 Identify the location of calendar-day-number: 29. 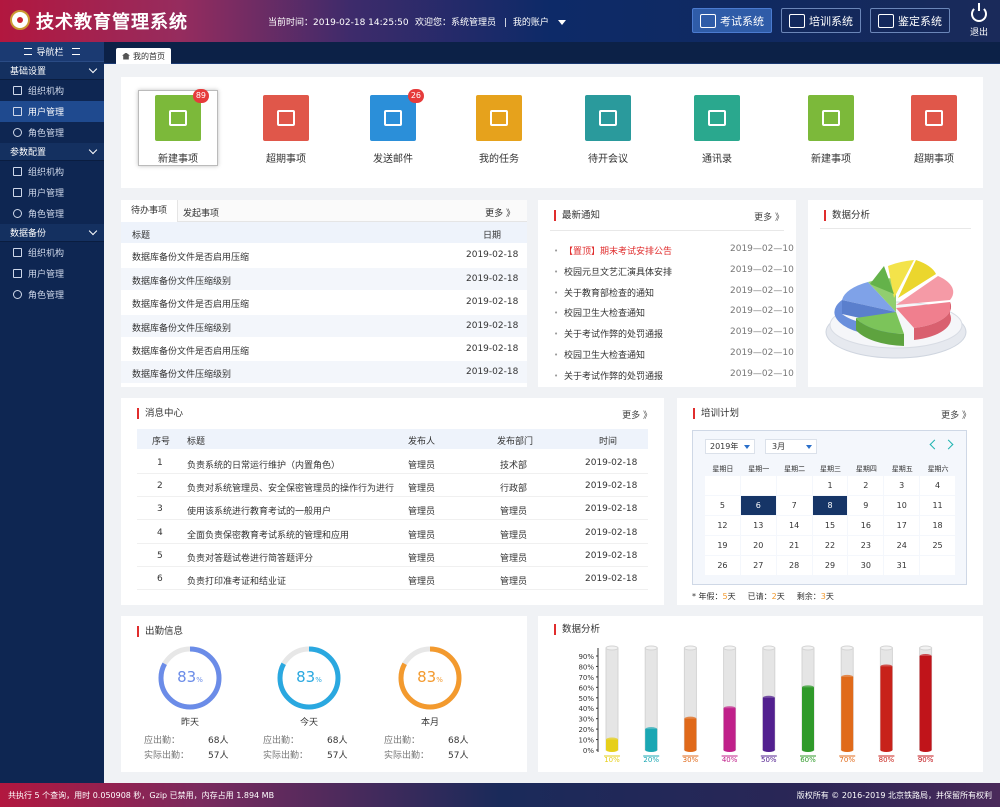
(830, 565).